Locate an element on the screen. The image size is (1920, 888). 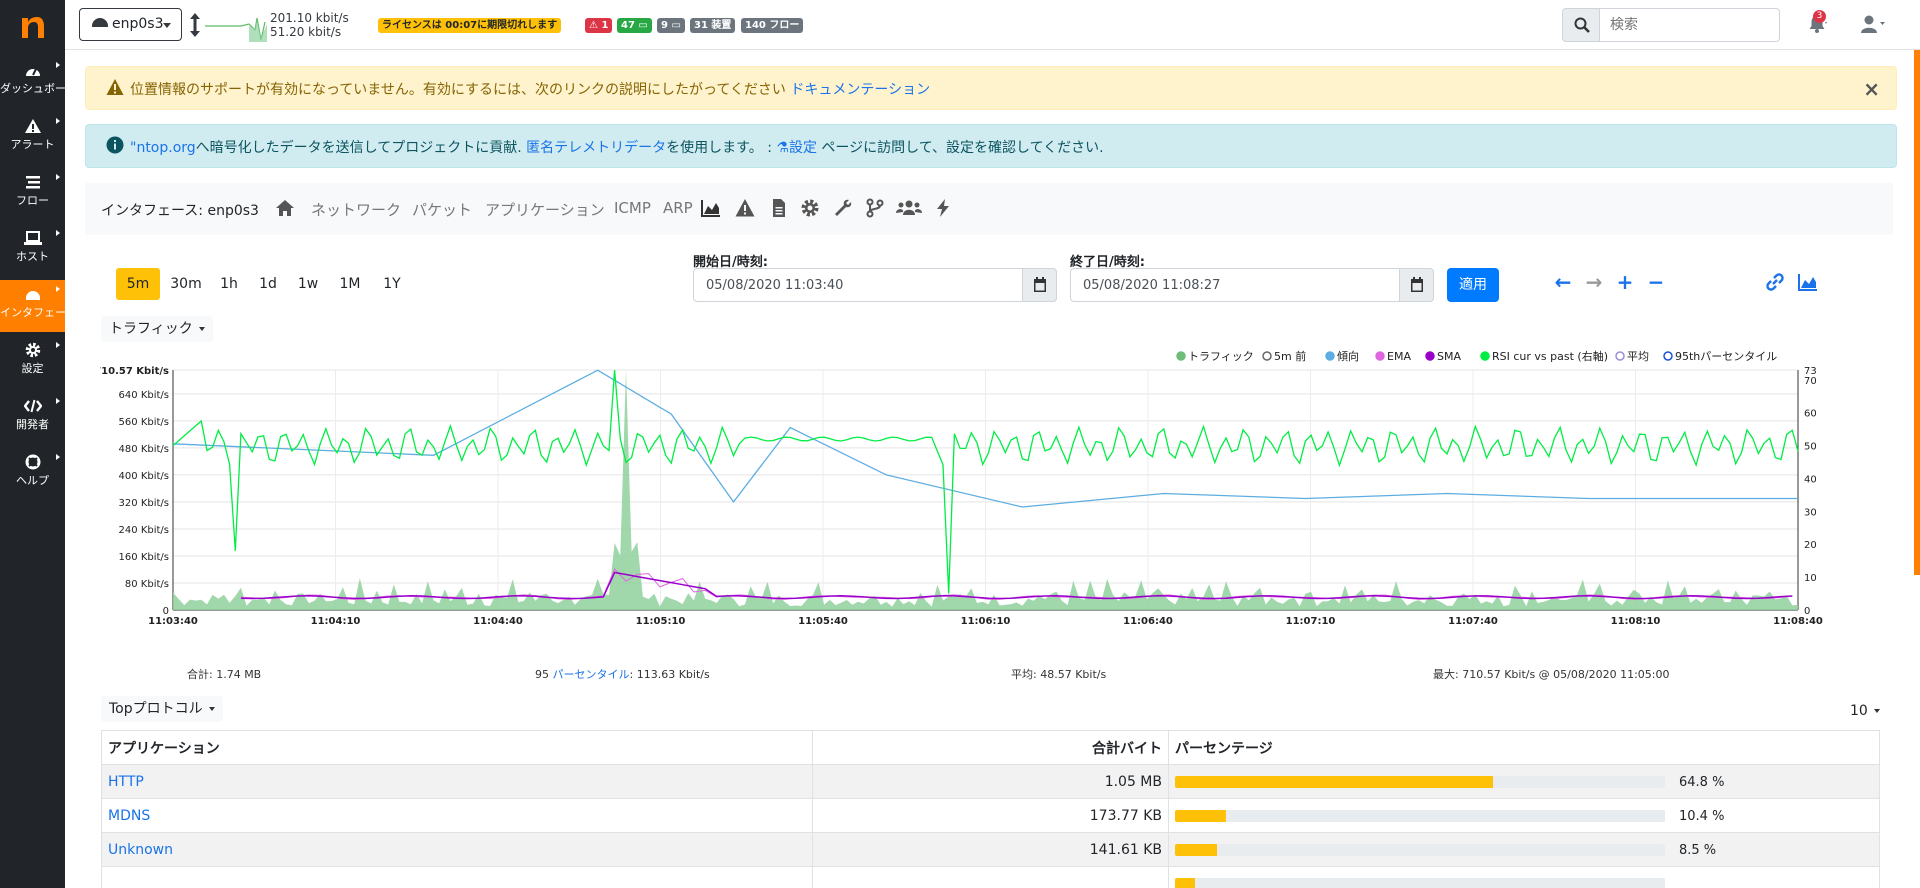
sidebar-item-laptop: ホスト is located at coordinates (32, 250).